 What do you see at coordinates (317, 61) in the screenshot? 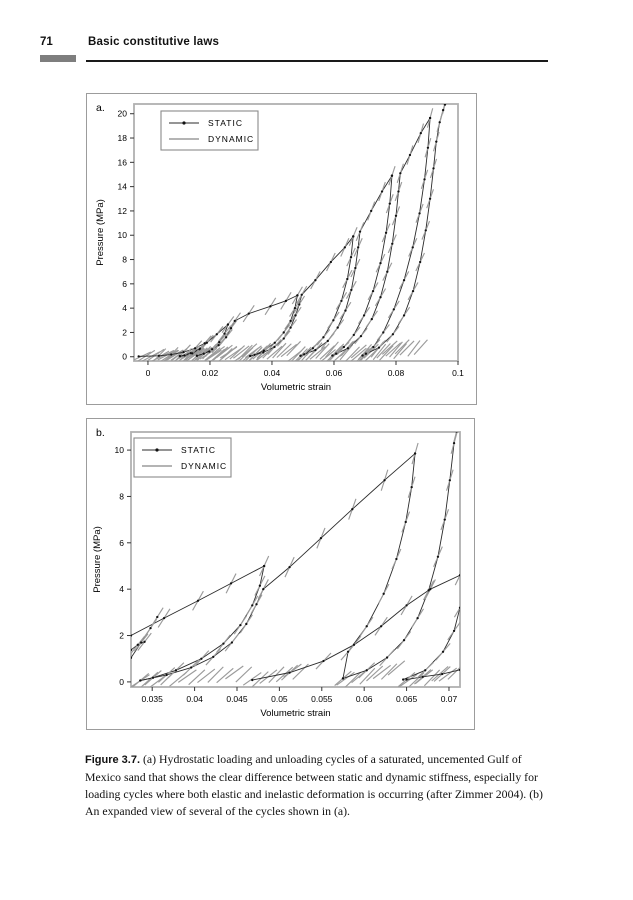
I see `header-rule` at bounding box center [317, 61].